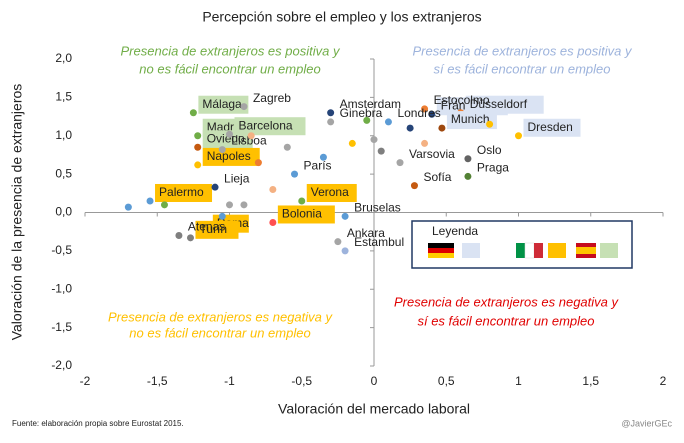  What do you see at coordinates (441, 250) in the screenshot?
I see `flag-de` at bounding box center [441, 250].